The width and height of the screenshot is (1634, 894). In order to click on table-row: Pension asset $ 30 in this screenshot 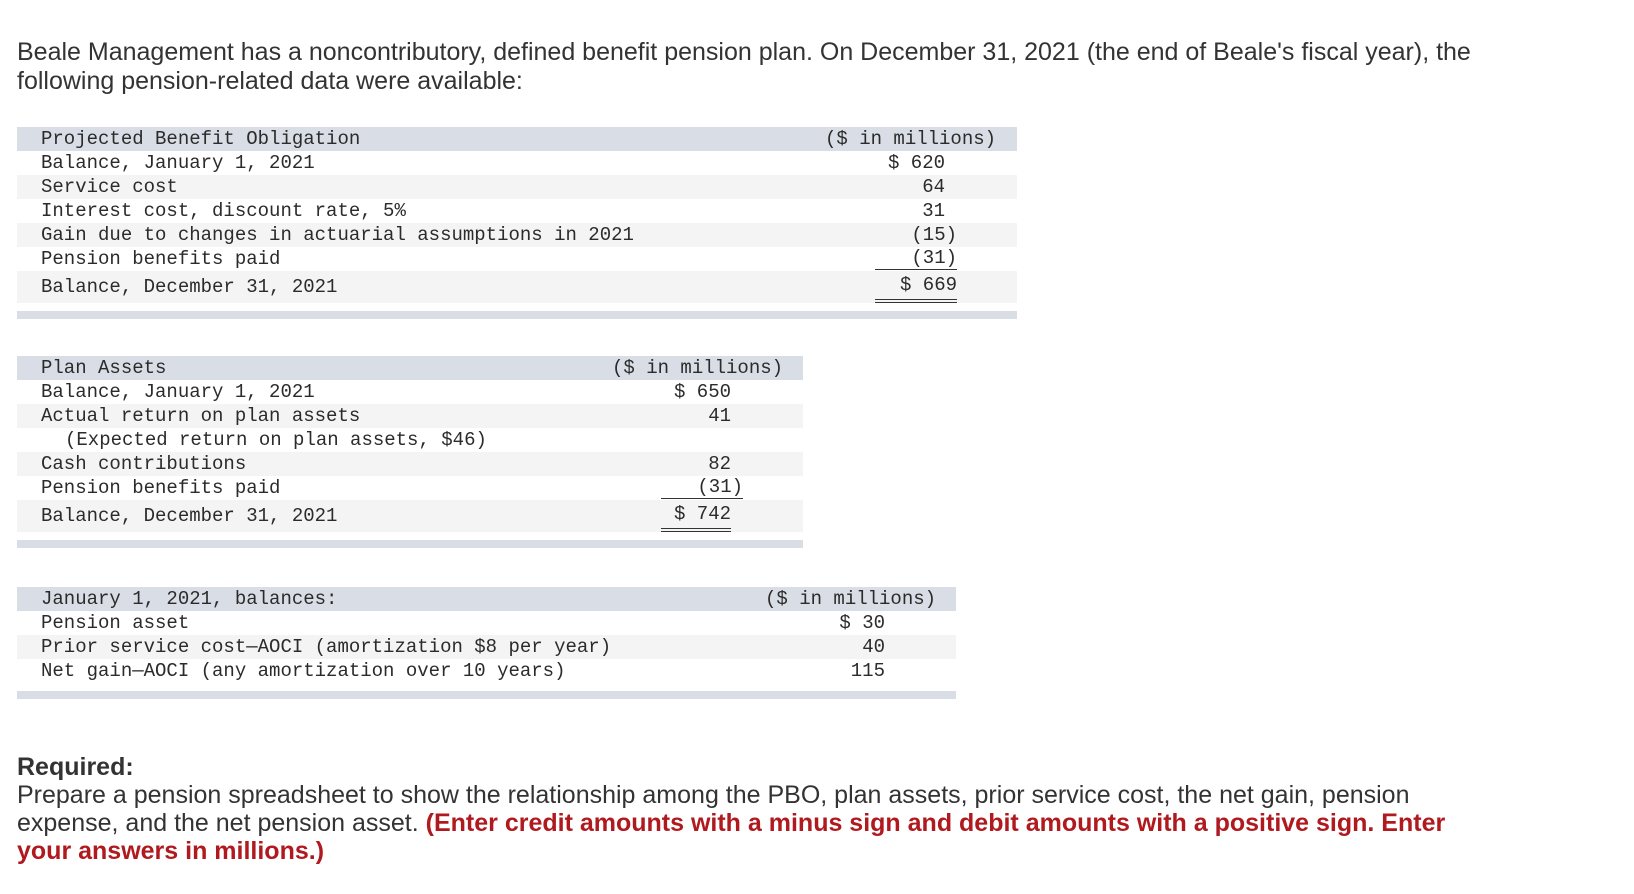, I will do `click(486, 623)`.